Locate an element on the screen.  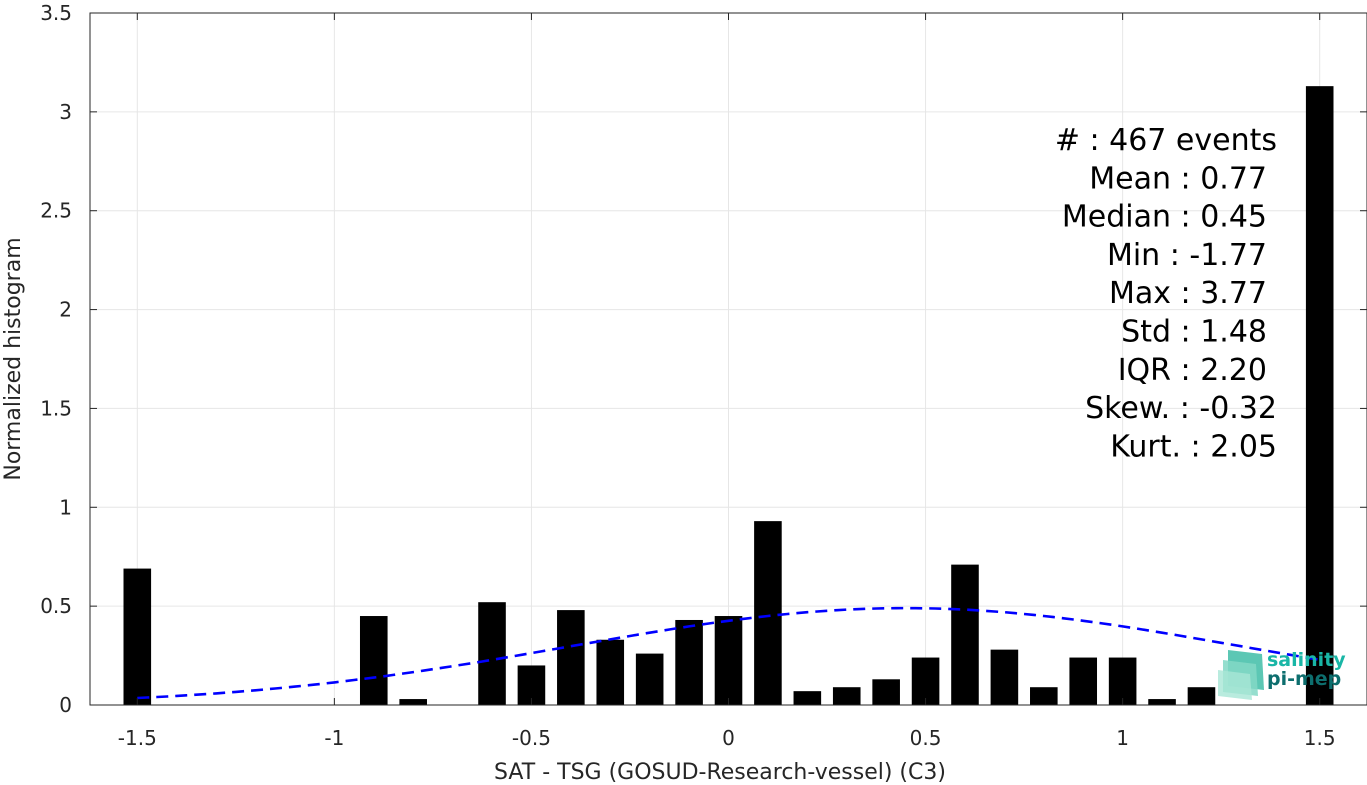
x-tick-label: 1.5 is located at coordinates (1320, 738).